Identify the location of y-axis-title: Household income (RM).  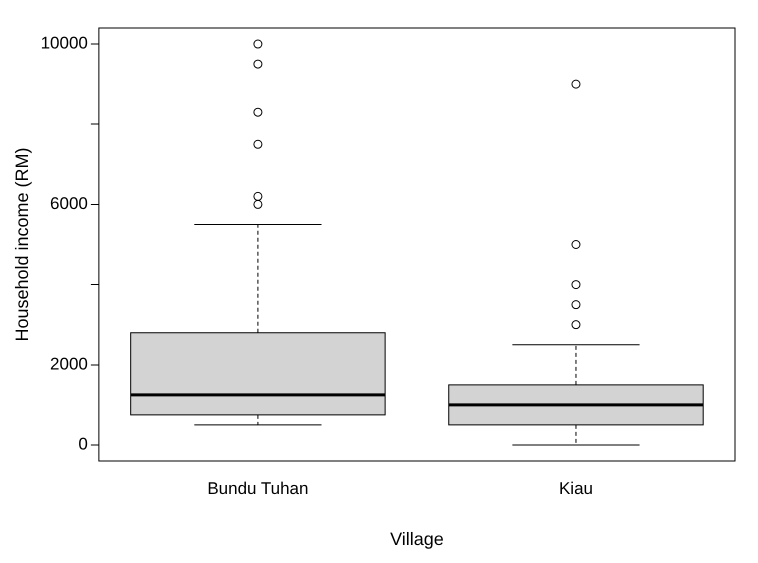
(22, 244).